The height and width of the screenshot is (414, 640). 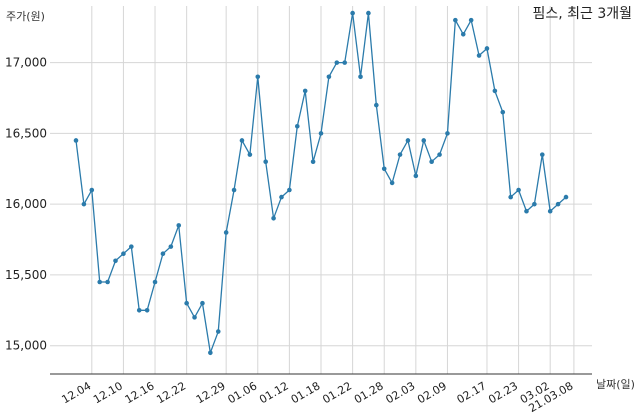 I want to click on y-tick-labels: 15,000 15,500 16,000 16,500 17,000, so click(x=26, y=204).